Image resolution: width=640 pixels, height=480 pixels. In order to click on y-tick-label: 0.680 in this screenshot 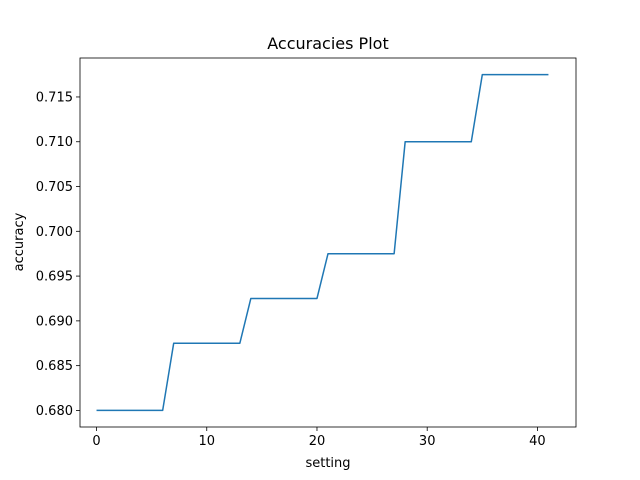, I will do `click(54, 411)`.